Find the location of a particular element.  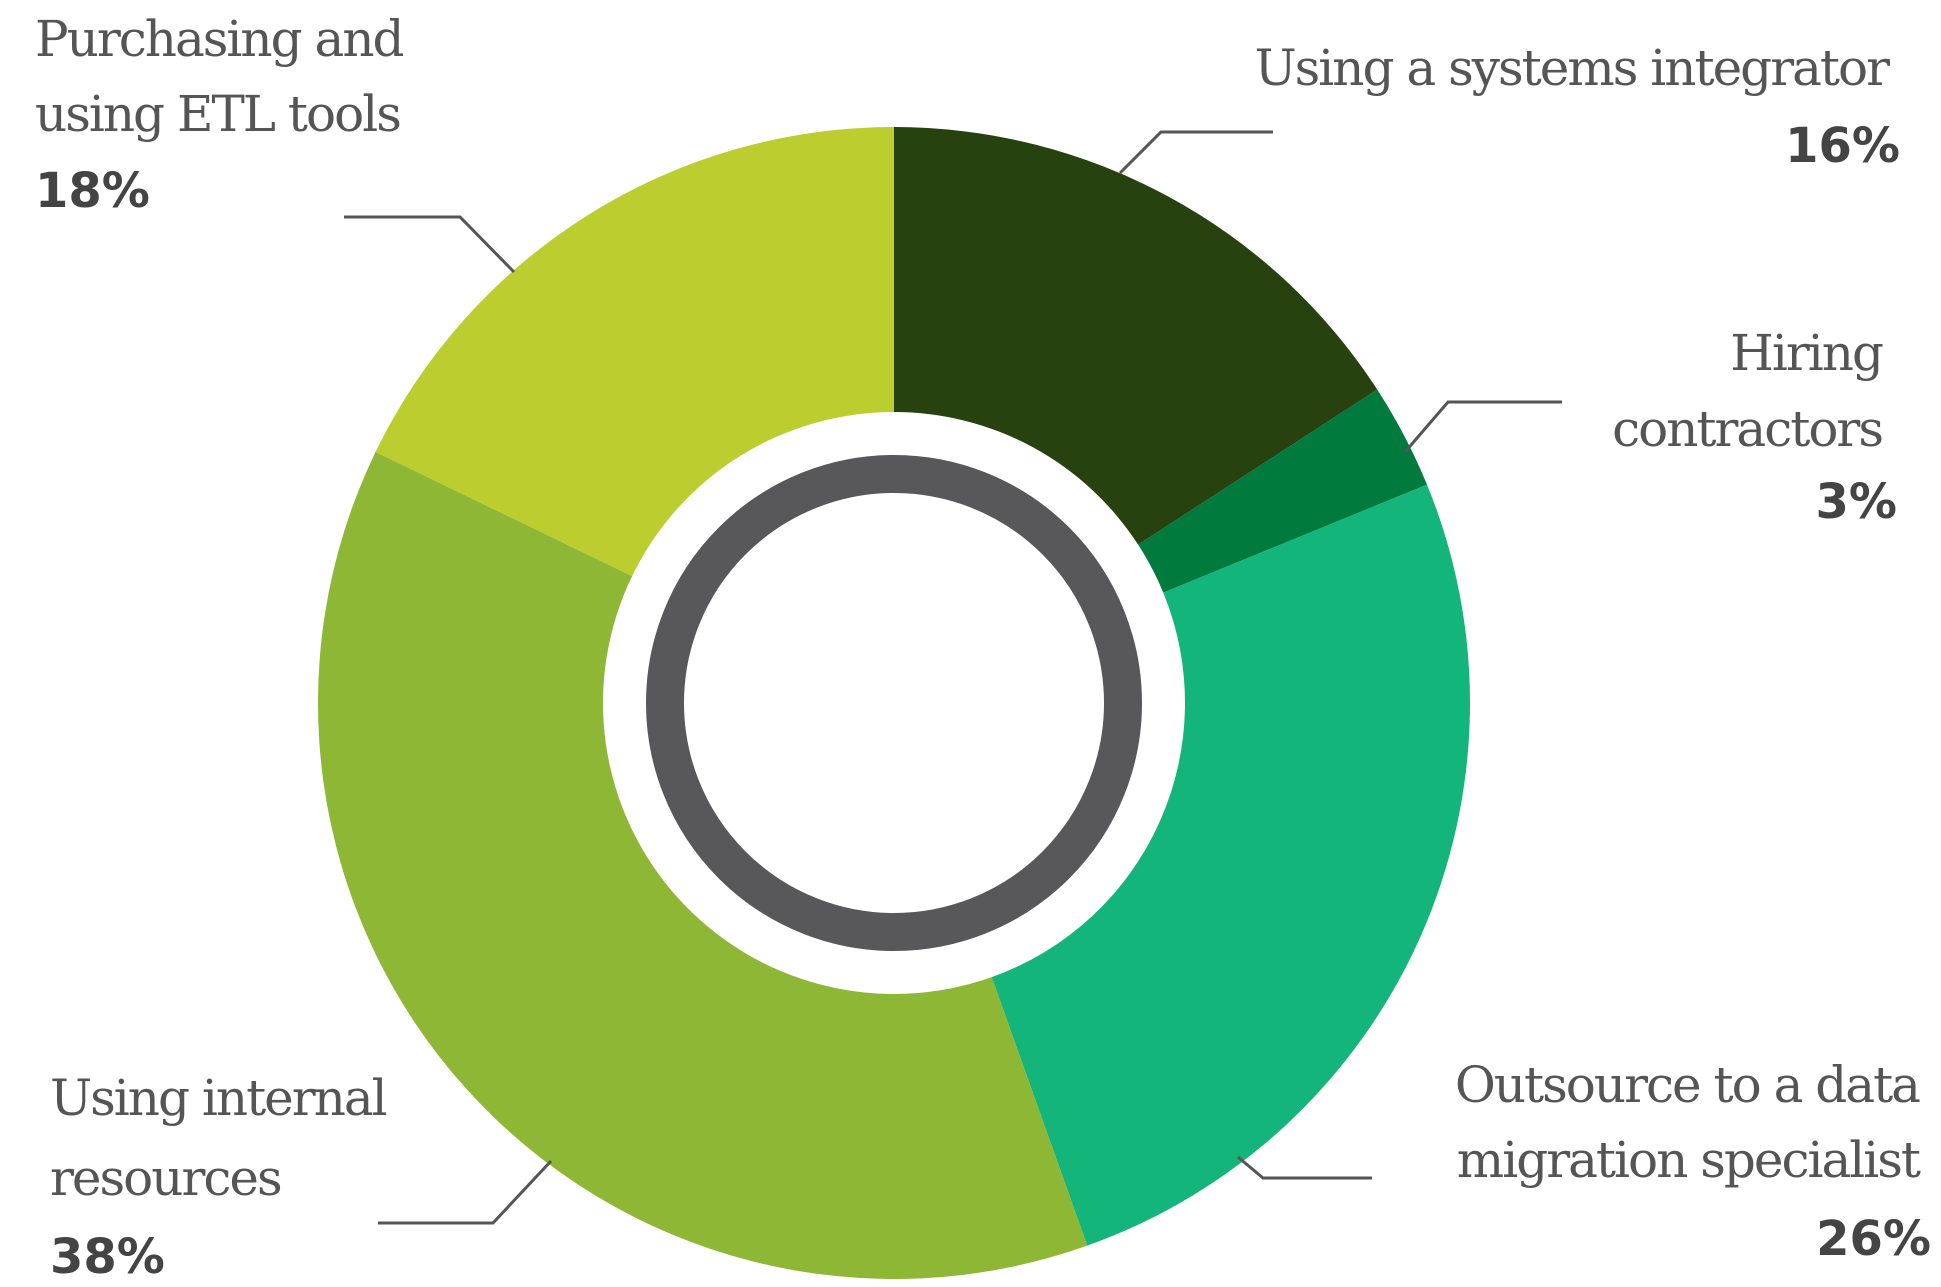

slice-label: resources is located at coordinates (165, 1178).